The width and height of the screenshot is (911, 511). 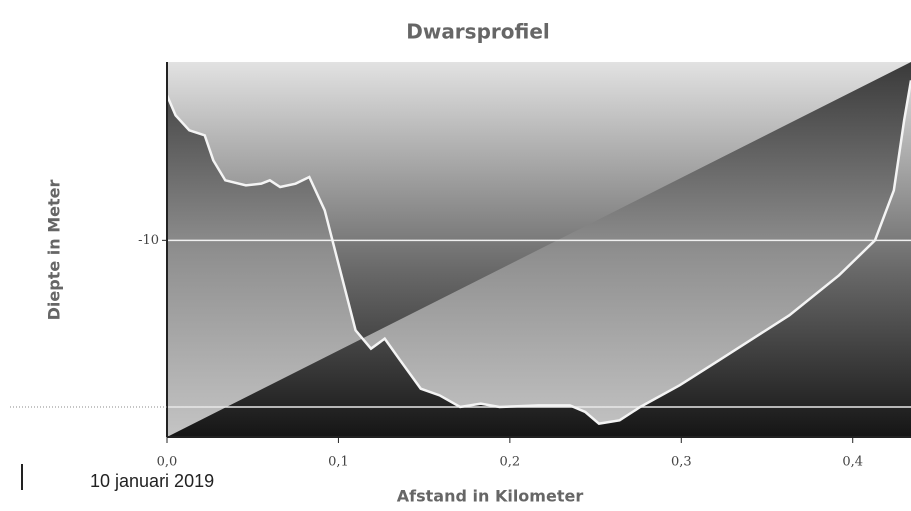 I want to click on x-tick-label: 0,3, so click(x=681, y=462).